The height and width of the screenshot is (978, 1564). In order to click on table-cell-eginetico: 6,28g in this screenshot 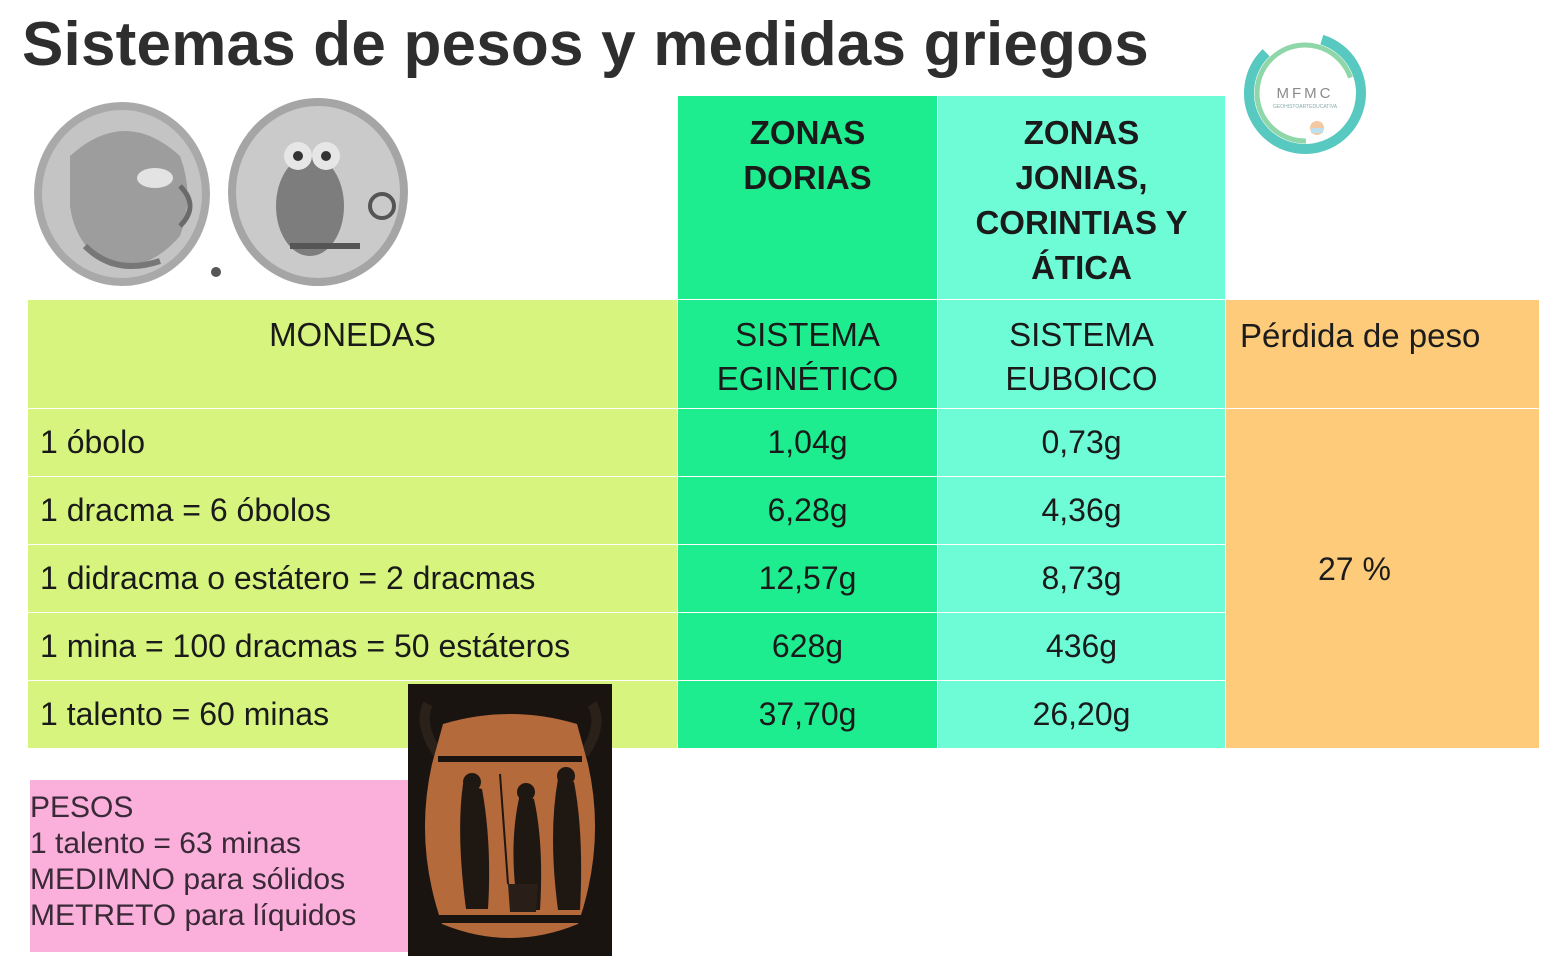, I will do `click(808, 511)`.